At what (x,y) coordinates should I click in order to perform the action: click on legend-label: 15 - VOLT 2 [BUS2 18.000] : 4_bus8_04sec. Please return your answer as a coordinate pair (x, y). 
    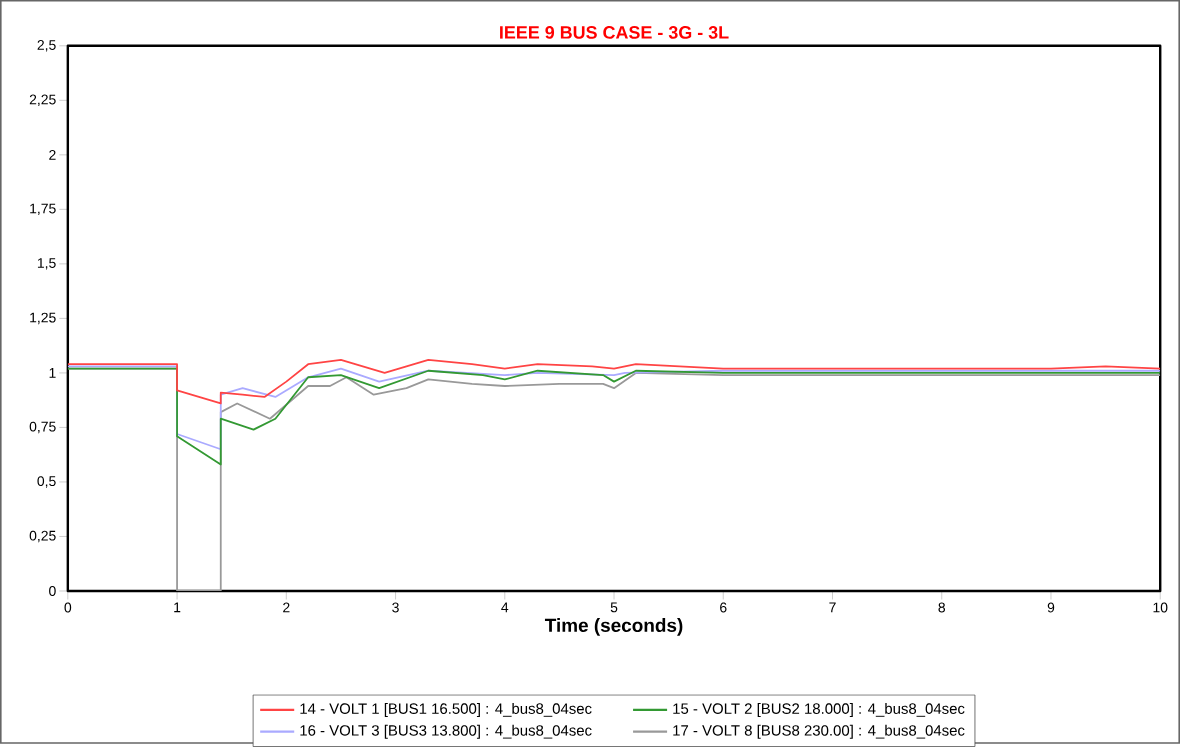
    Looking at the image, I should click on (819, 710).